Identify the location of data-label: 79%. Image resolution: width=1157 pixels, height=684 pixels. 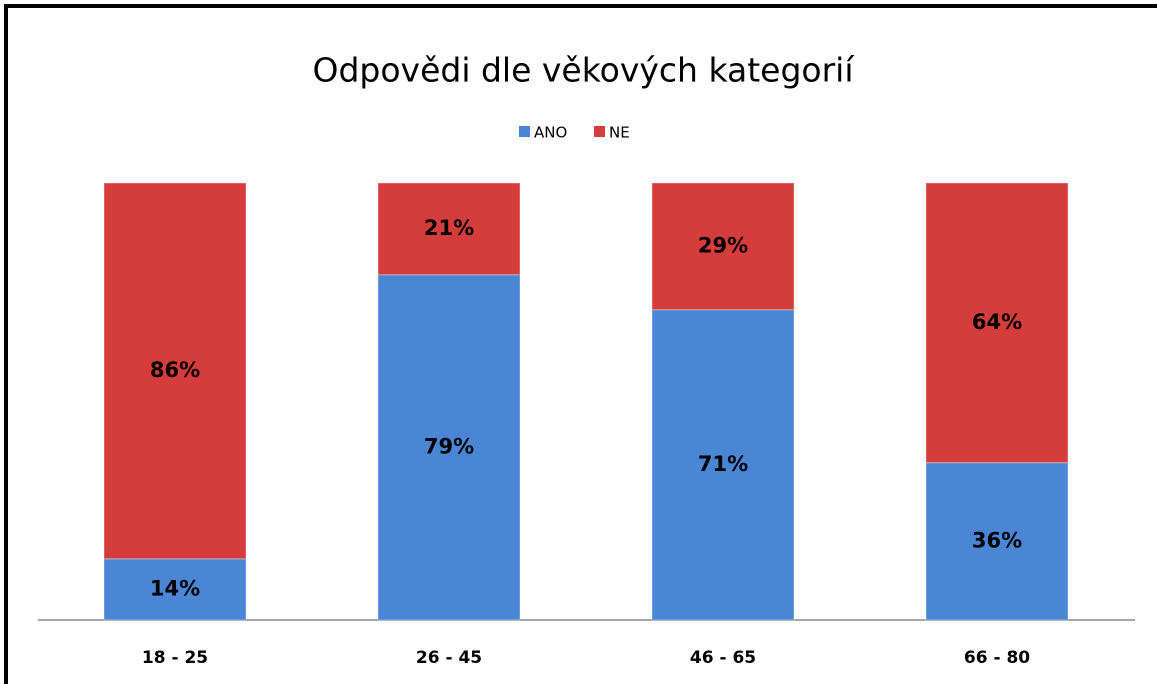
(449, 446).